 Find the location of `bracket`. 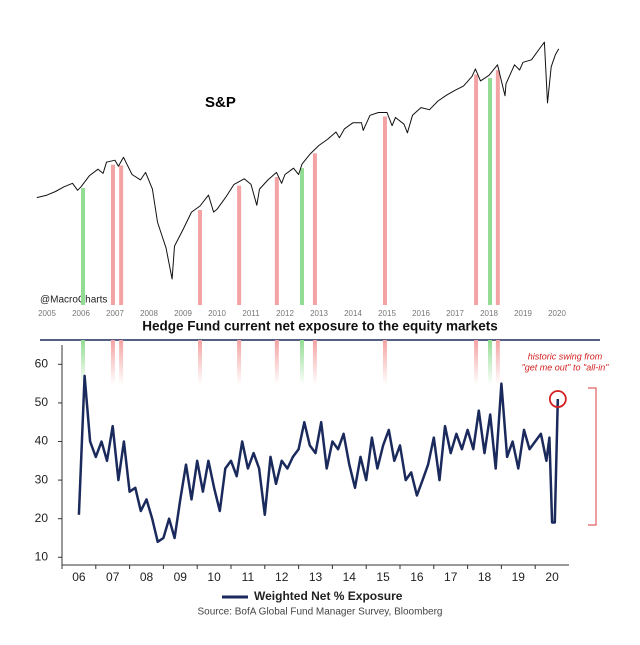

bracket is located at coordinates (592, 456).